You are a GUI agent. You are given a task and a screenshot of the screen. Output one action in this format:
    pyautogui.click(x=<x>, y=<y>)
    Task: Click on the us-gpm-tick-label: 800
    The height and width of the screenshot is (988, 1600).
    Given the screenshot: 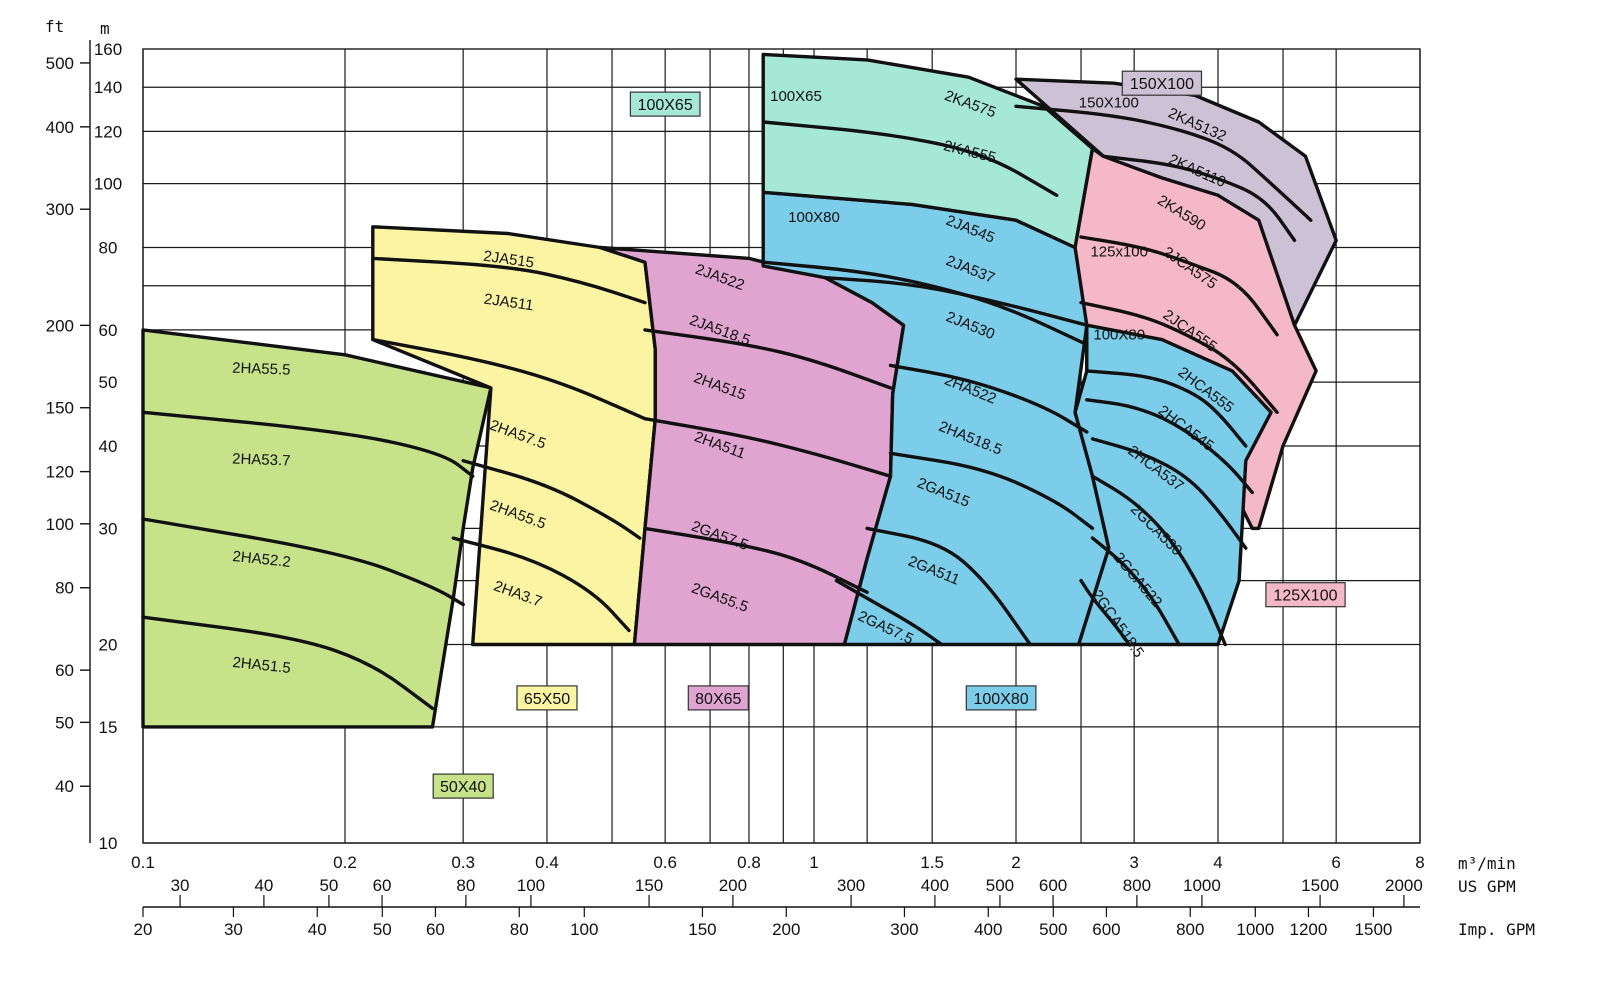 What is the action you would take?
    pyautogui.click(x=1137, y=885)
    